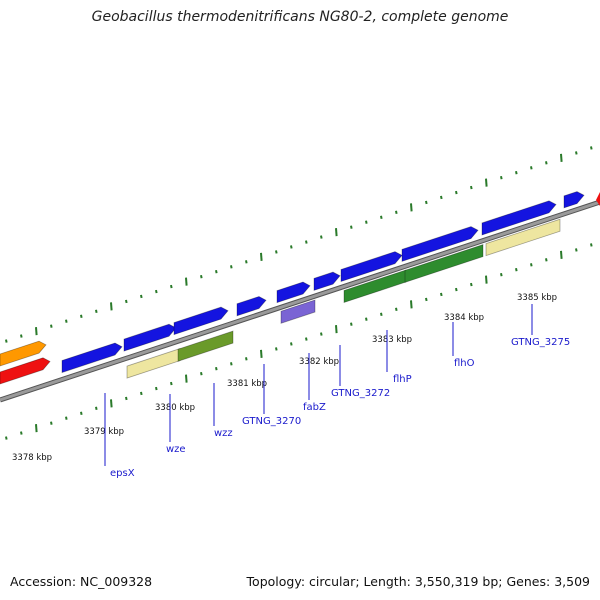 The height and width of the screenshot is (600, 600). I want to click on length-label: Length:, so click(387, 581).